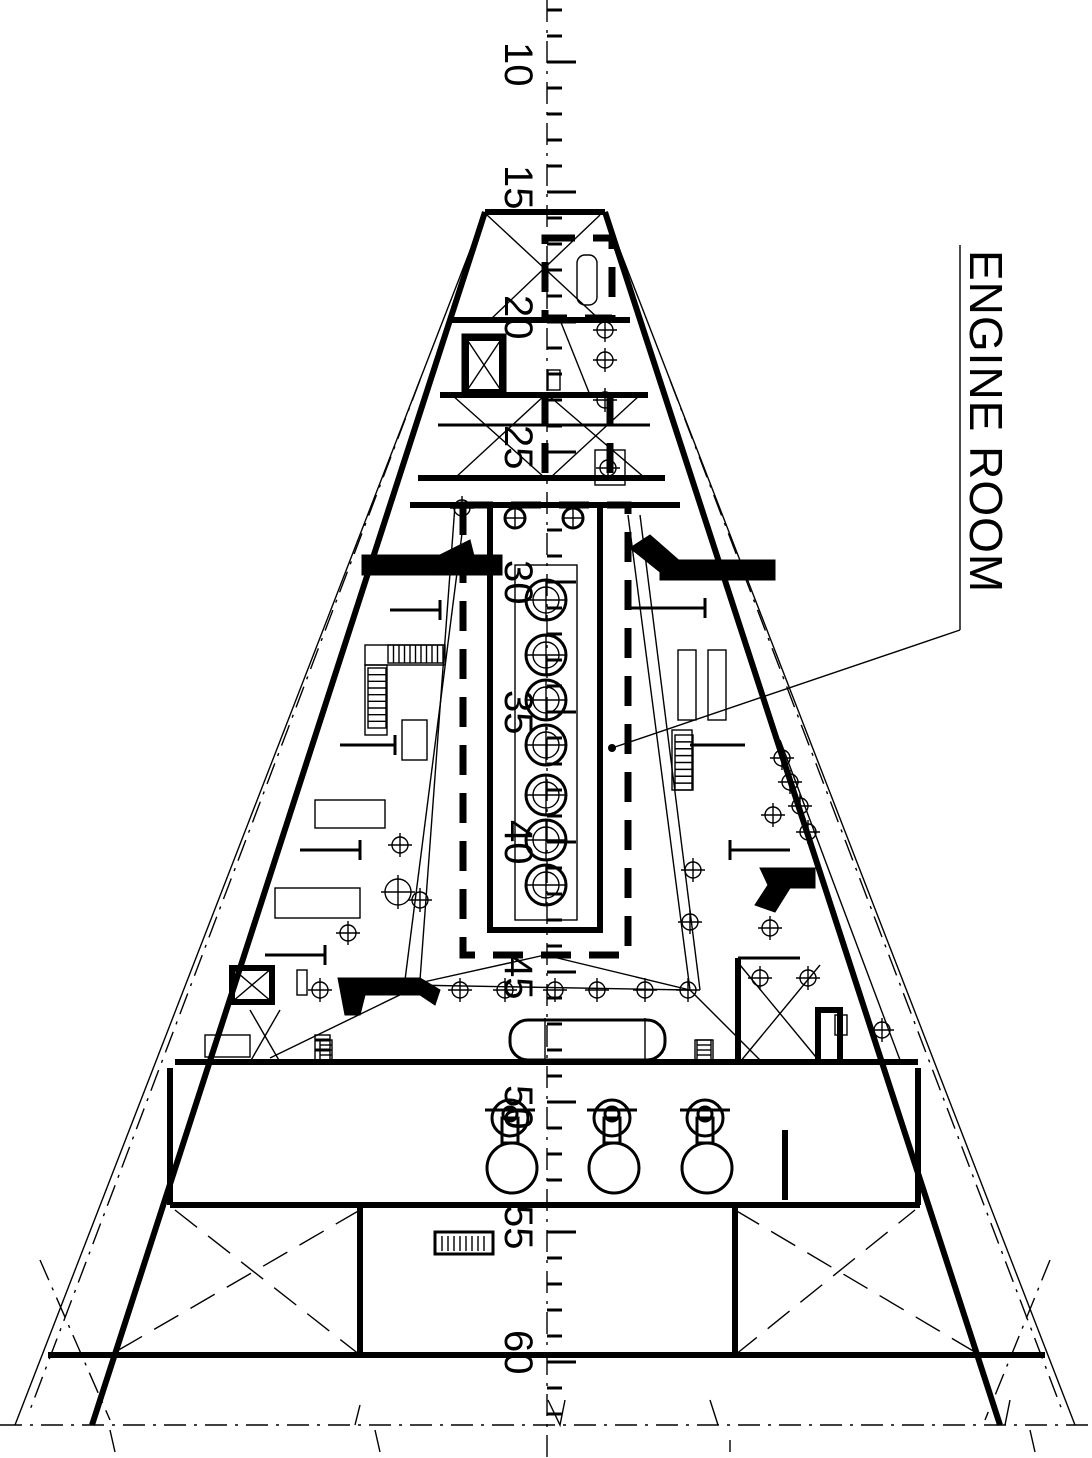 This screenshot has height=1458, width=1092. I want to click on engine-room-label: ENGINE ROOM, so click(986, 421).